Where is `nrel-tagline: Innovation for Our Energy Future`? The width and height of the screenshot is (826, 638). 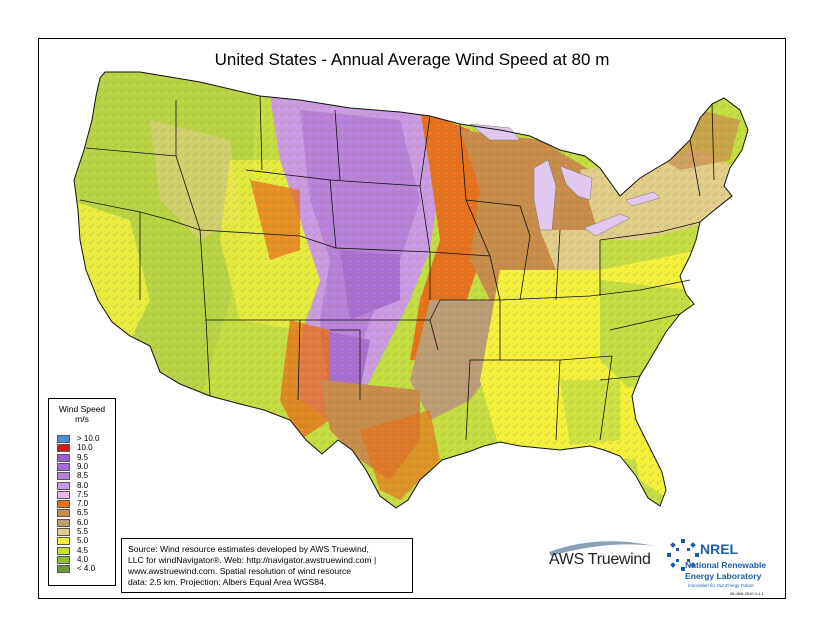 nrel-tagline: Innovation for Our Energy Future is located at coordinates (721, 585).